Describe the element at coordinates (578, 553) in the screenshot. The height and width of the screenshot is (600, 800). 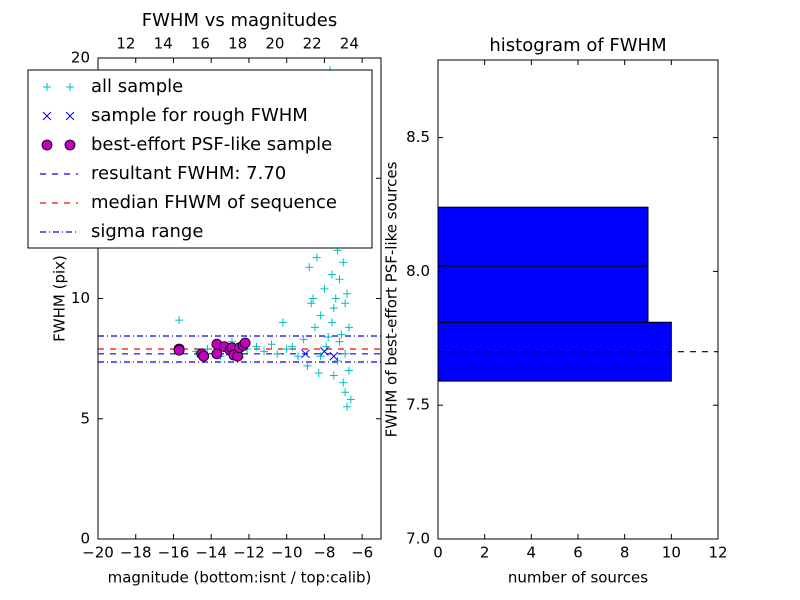
I see `x-tick-label: 6` at that location.